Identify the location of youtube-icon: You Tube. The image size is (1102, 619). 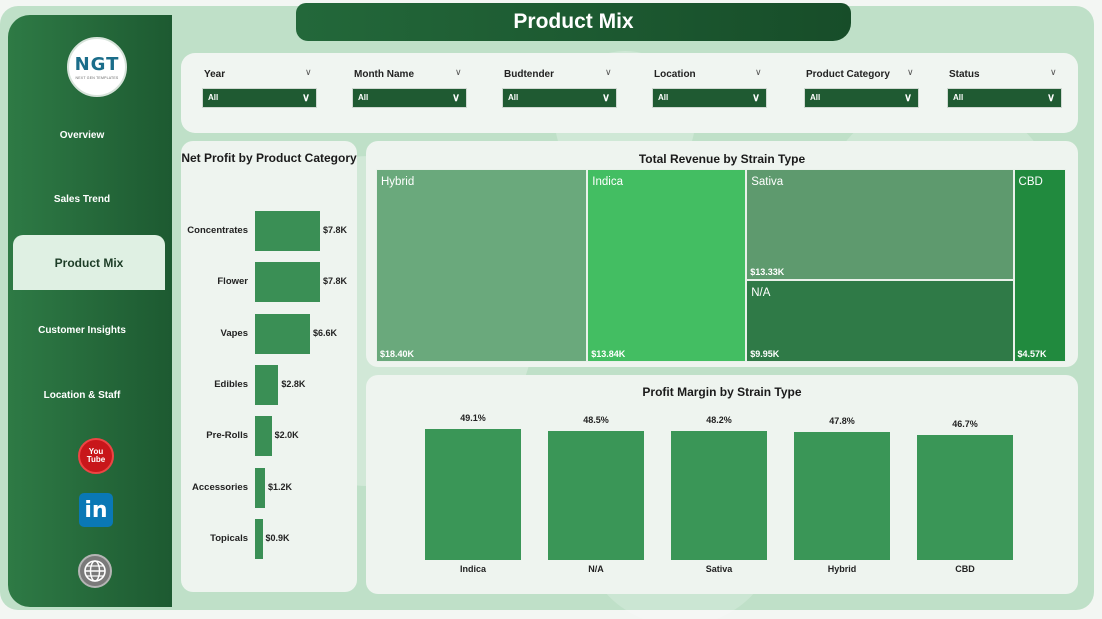
(96, 456).